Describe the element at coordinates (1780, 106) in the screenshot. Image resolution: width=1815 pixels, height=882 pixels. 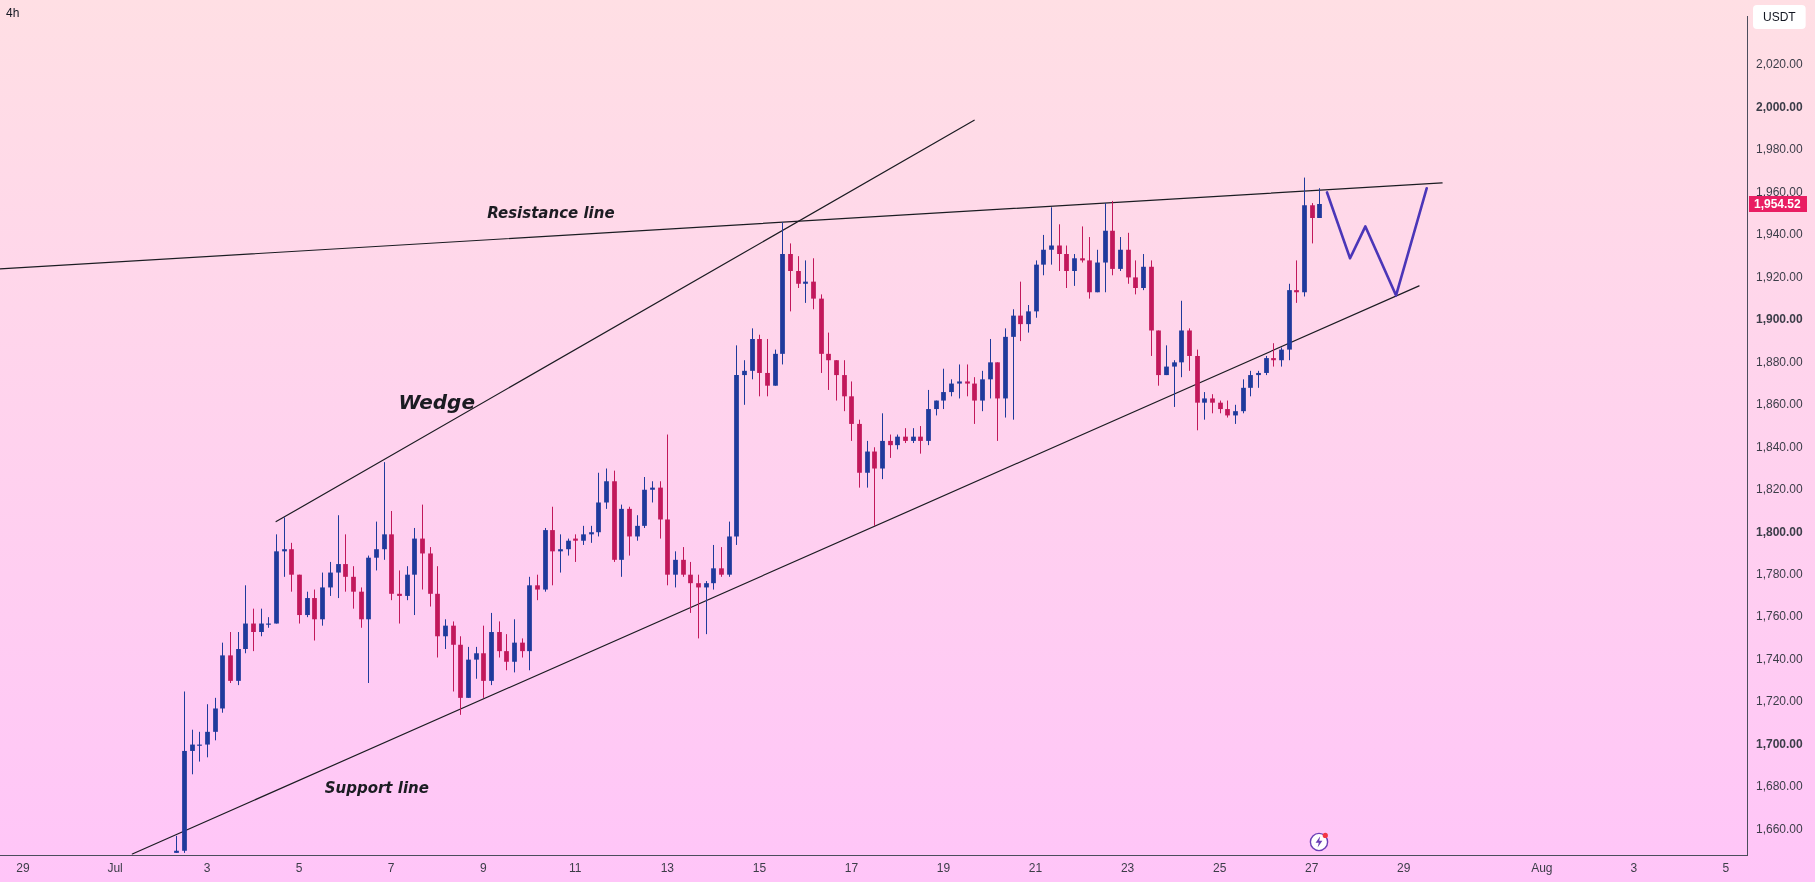
I see `y-tick-label: 2,000.00` at that location.